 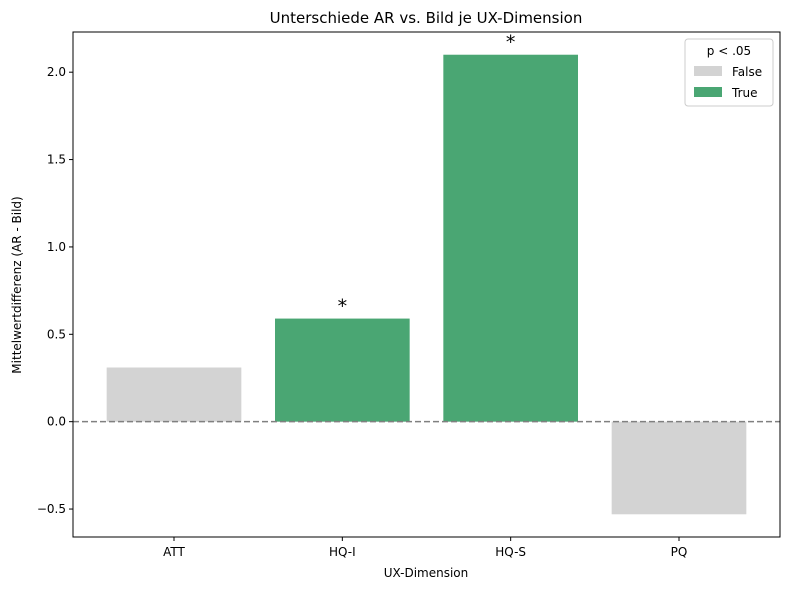 I want to click on bar-hq-s, so click(x=510, y=238).